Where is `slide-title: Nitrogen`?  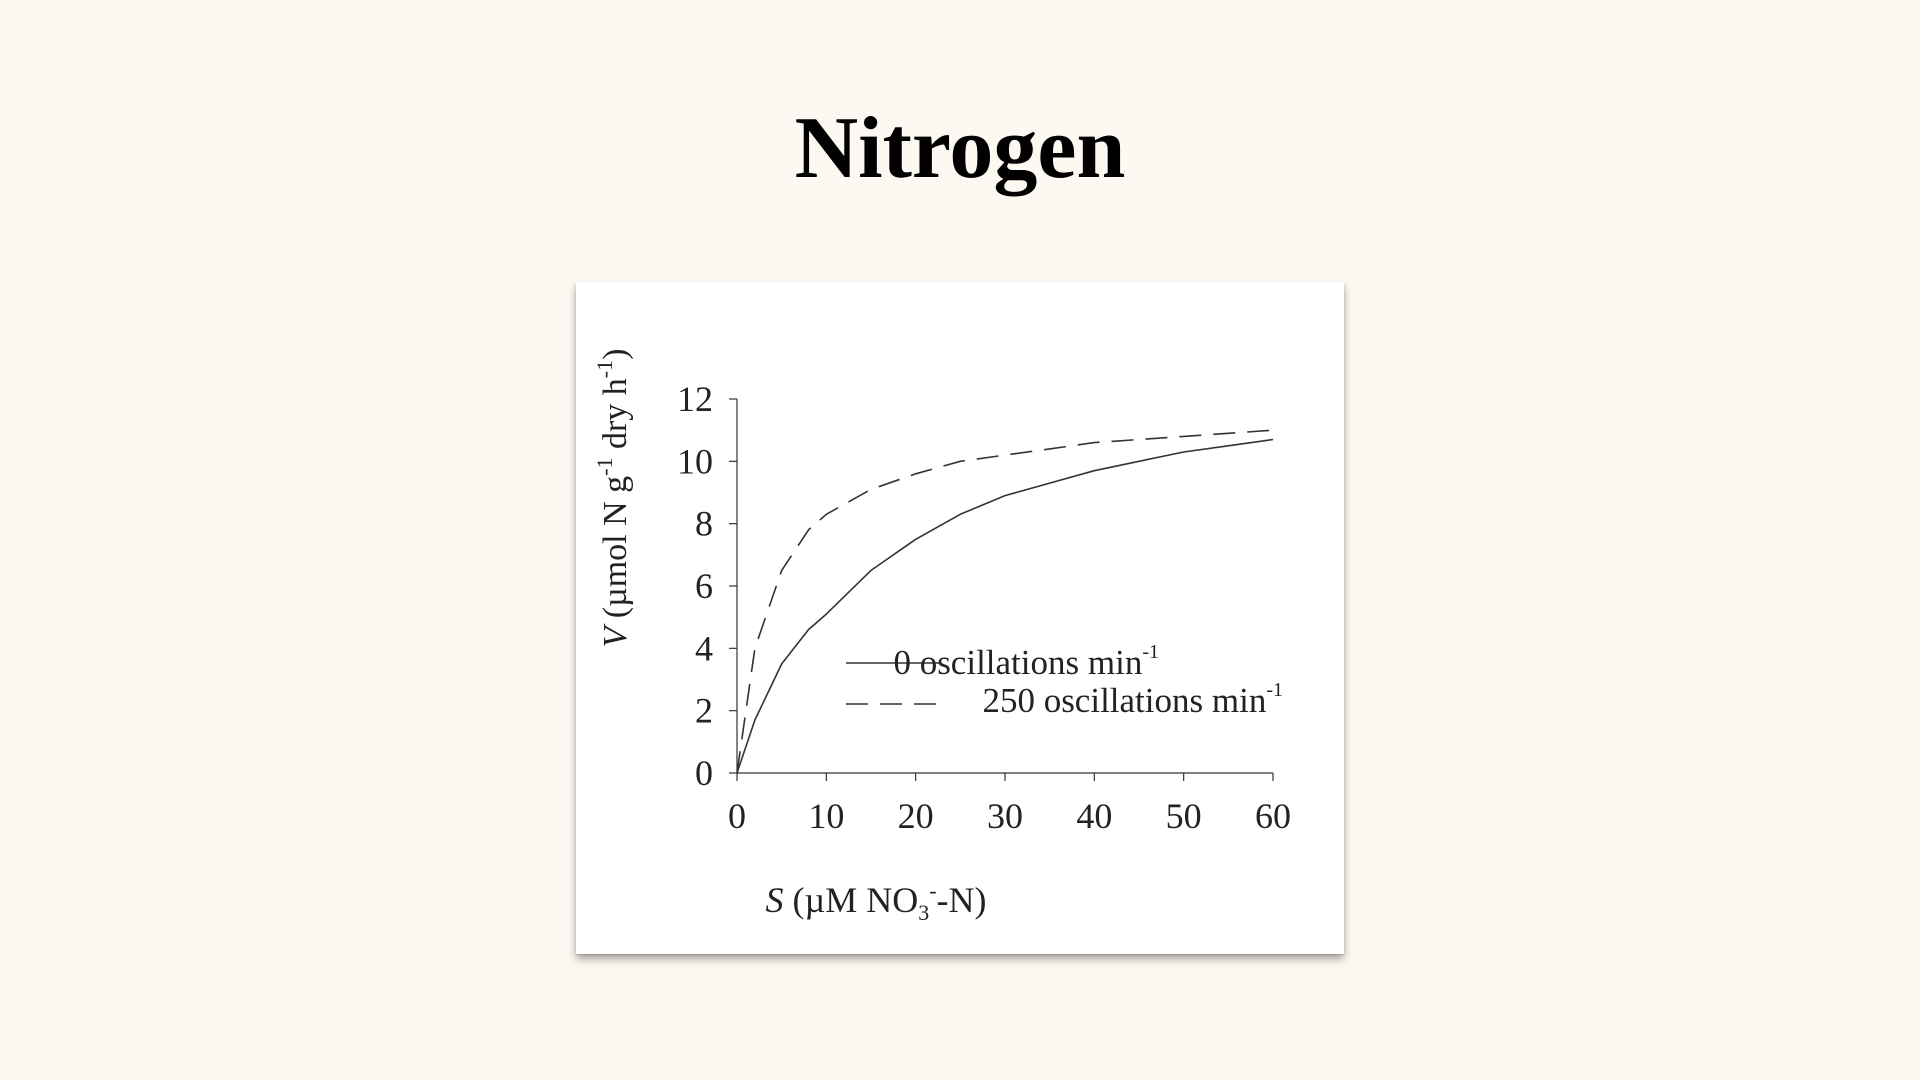 slide-title: Nitrogen is located at coordinates (960, 148).